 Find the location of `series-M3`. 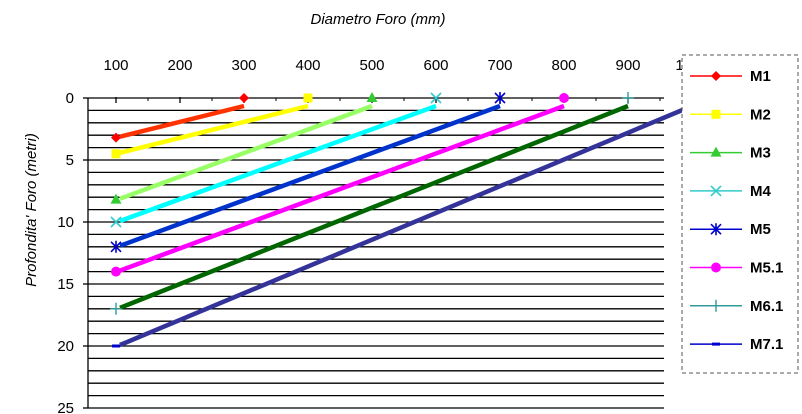

series-M3 is located at coordinates (244, 148).